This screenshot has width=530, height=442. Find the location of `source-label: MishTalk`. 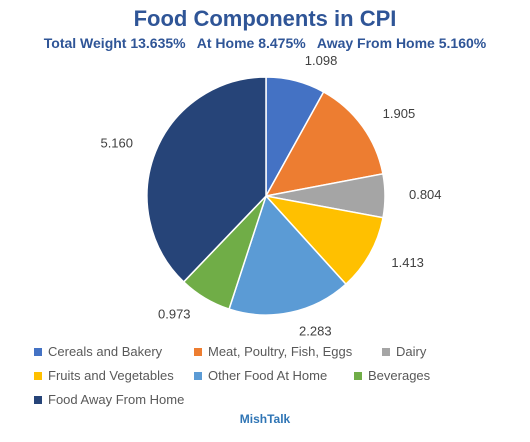

source-label: MishTalk is located at coordinates (265, 419).